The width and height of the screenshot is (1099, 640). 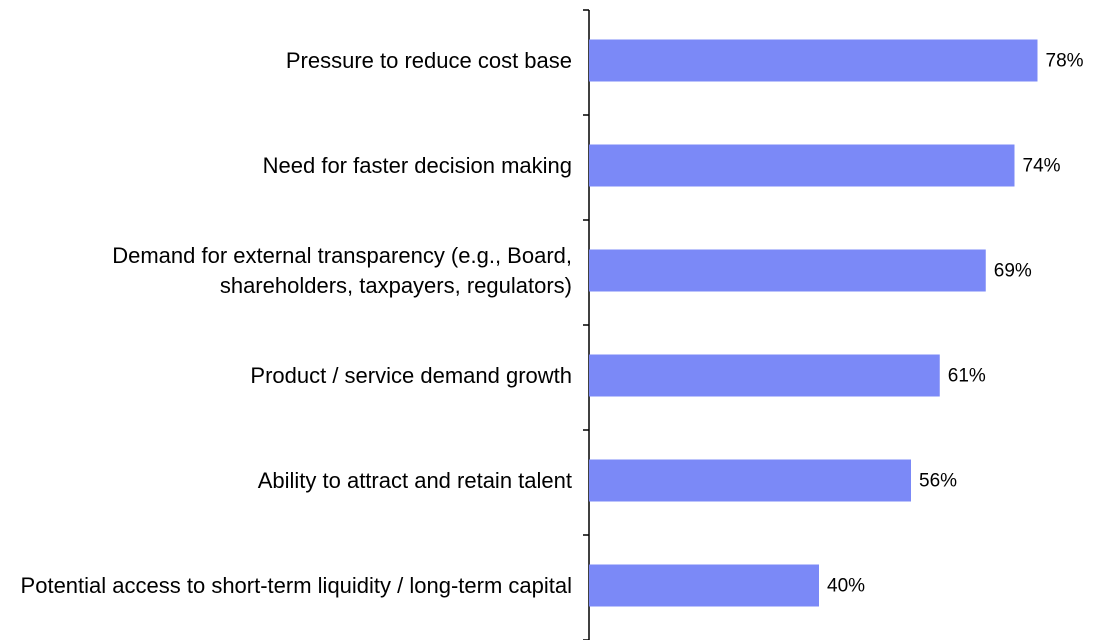 I want to click on value-label: 69%, so click(x=1013, y=271).